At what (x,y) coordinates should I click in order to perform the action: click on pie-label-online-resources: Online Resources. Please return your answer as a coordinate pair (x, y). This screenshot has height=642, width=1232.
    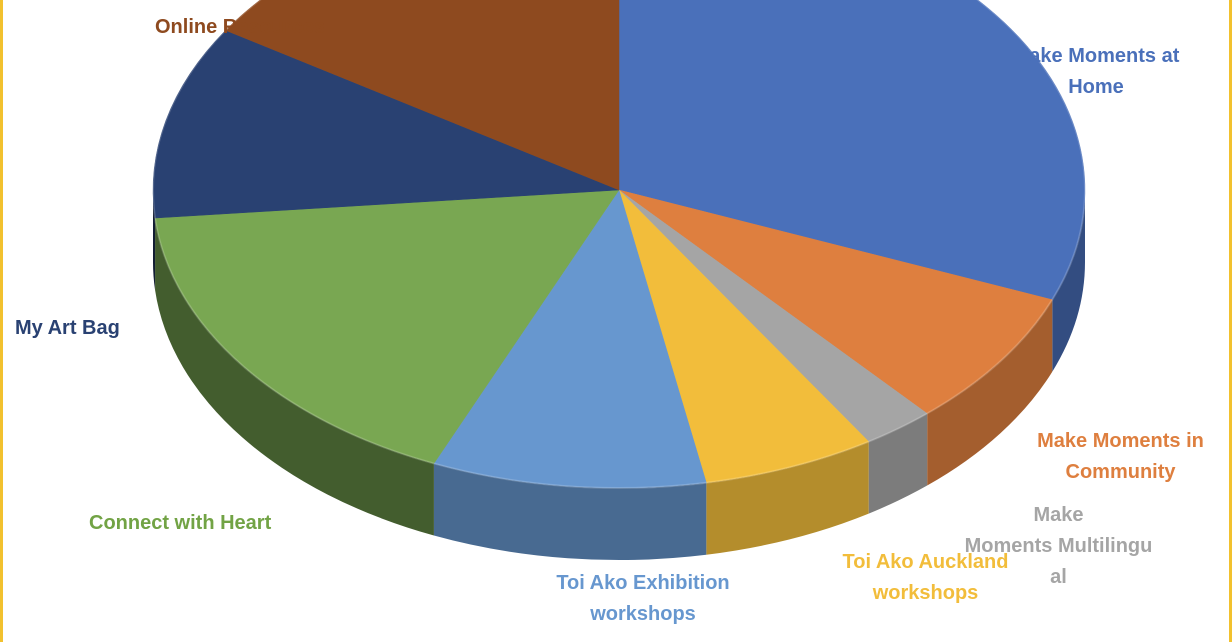
    Looking at the image, I should click on (240, 27).